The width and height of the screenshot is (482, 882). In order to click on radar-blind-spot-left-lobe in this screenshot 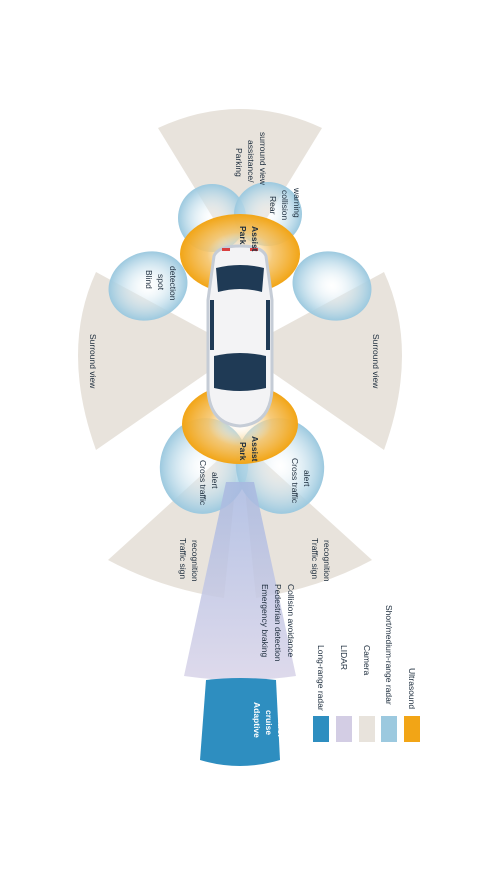, I will do `click(148, 286)`.